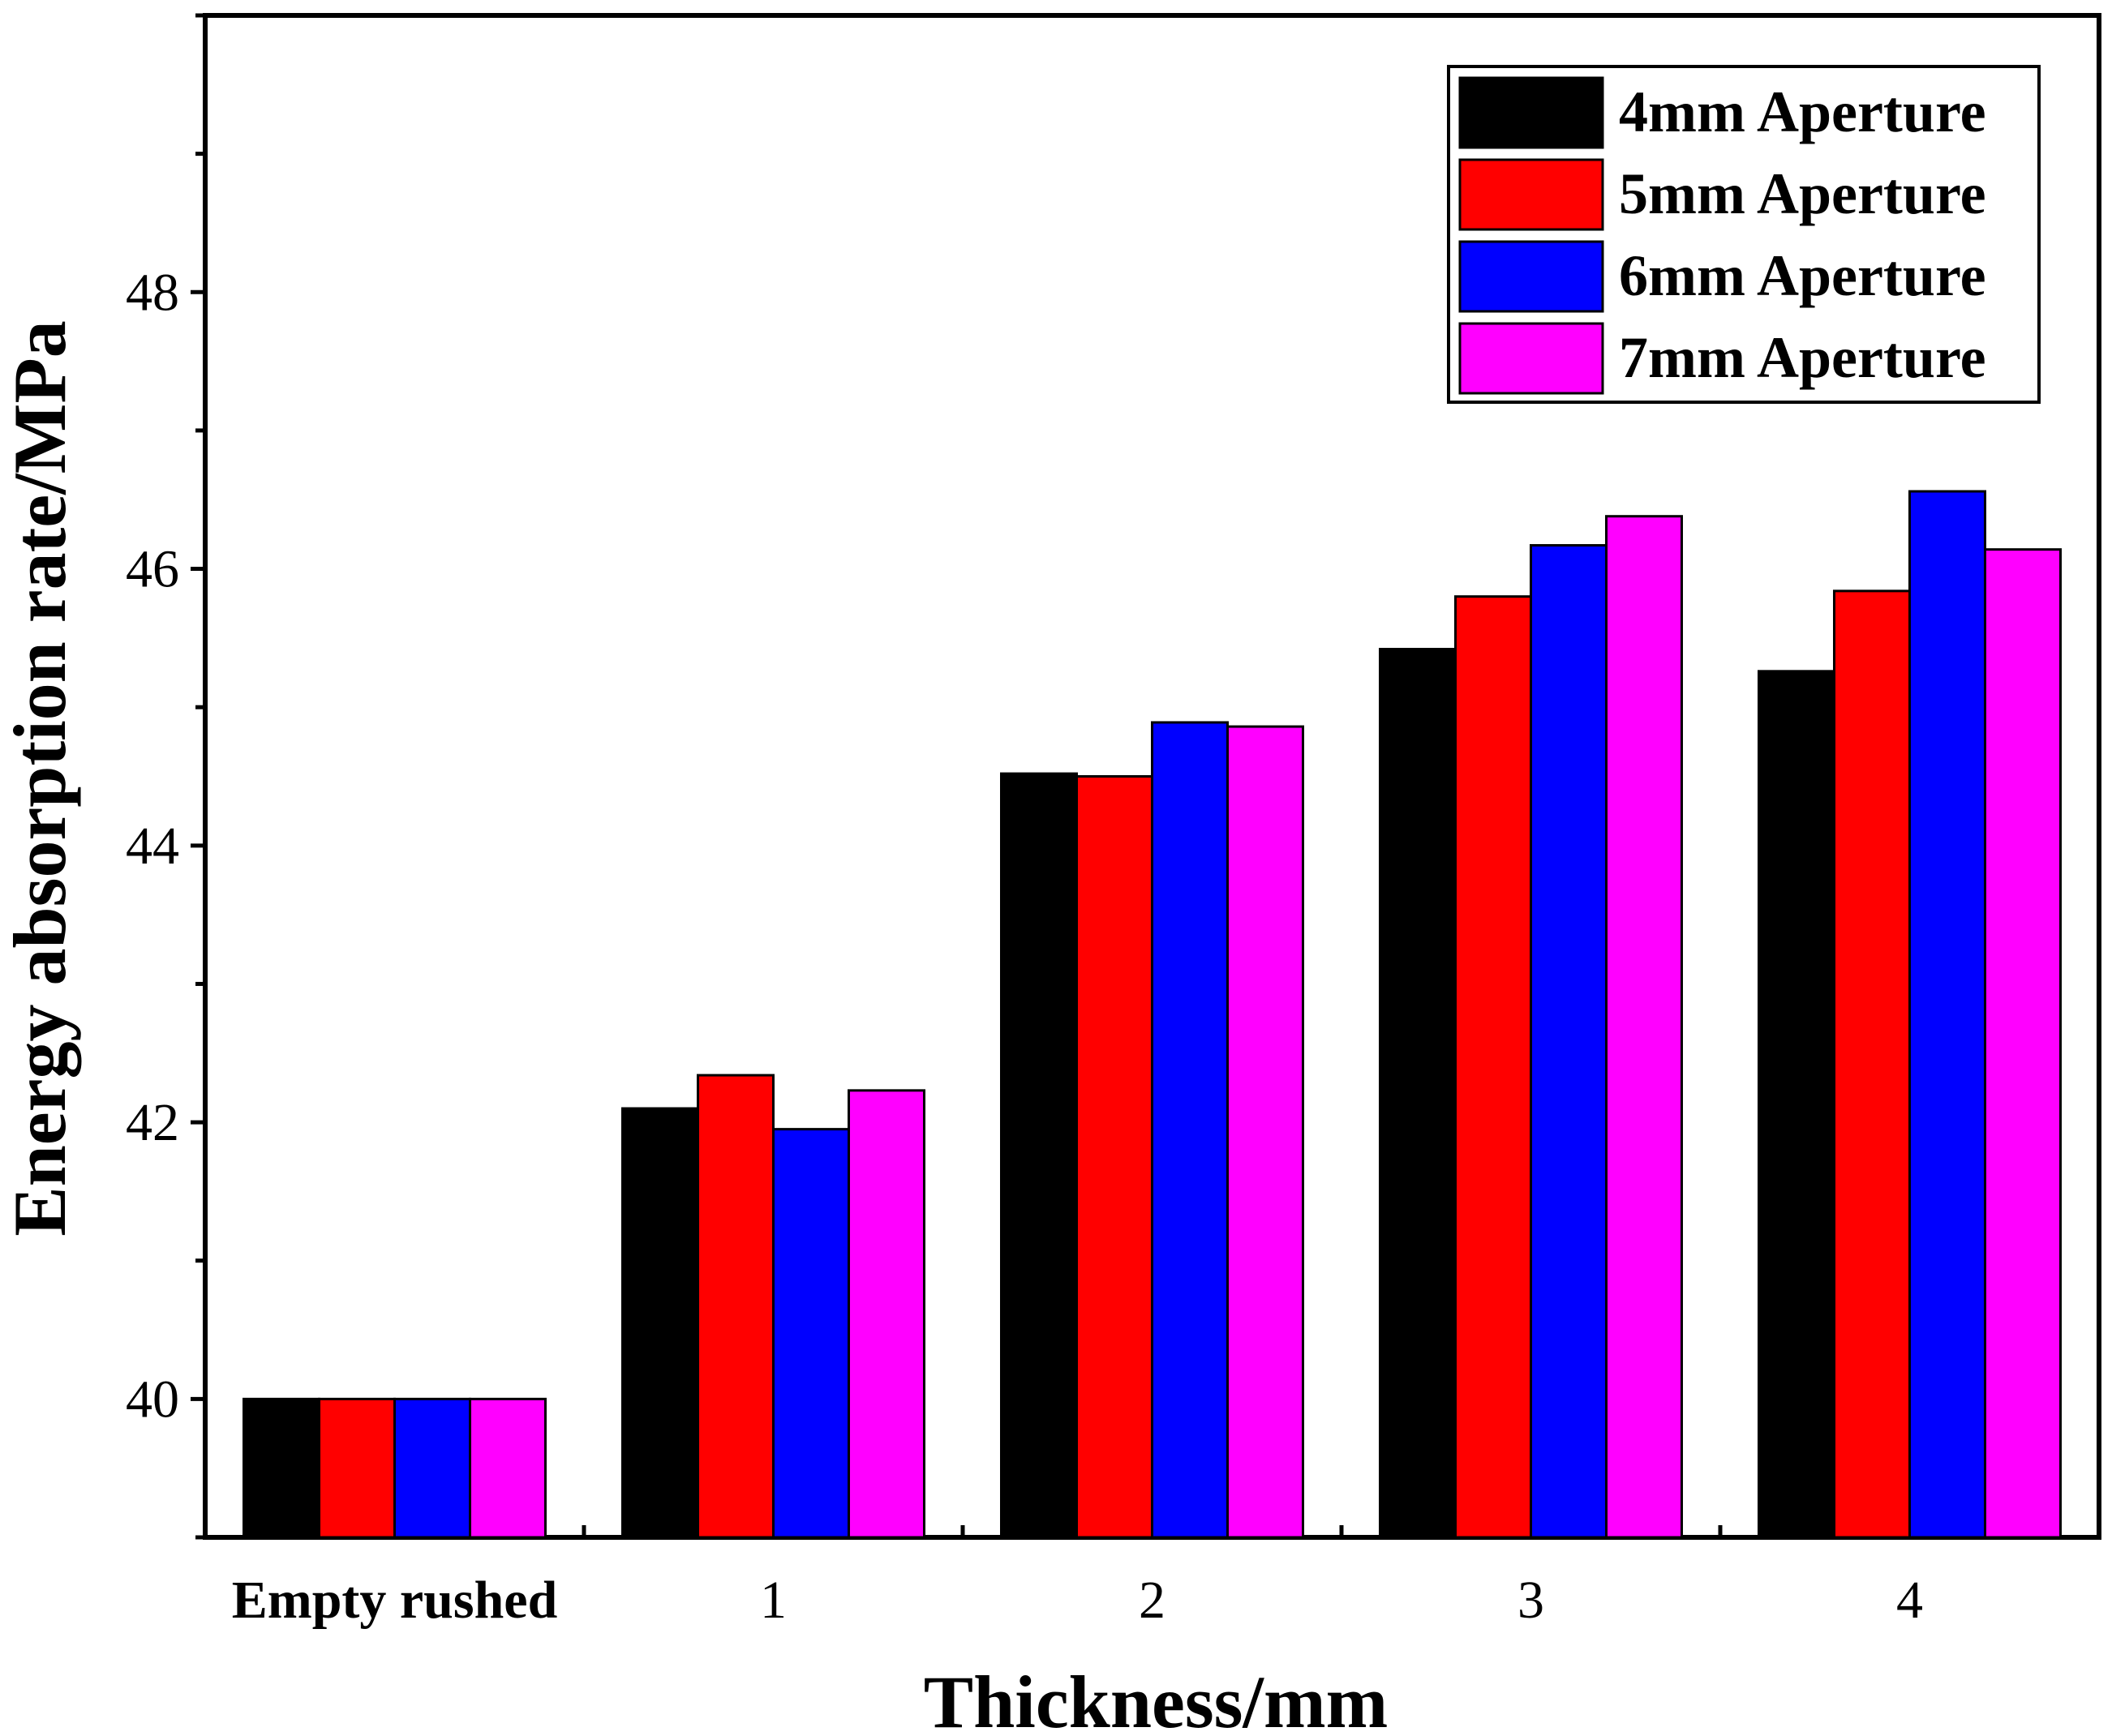 The width and height of the screenshot is (2112, 1736). I want to click on x-tick-label: 4, so click(1909, 1601).